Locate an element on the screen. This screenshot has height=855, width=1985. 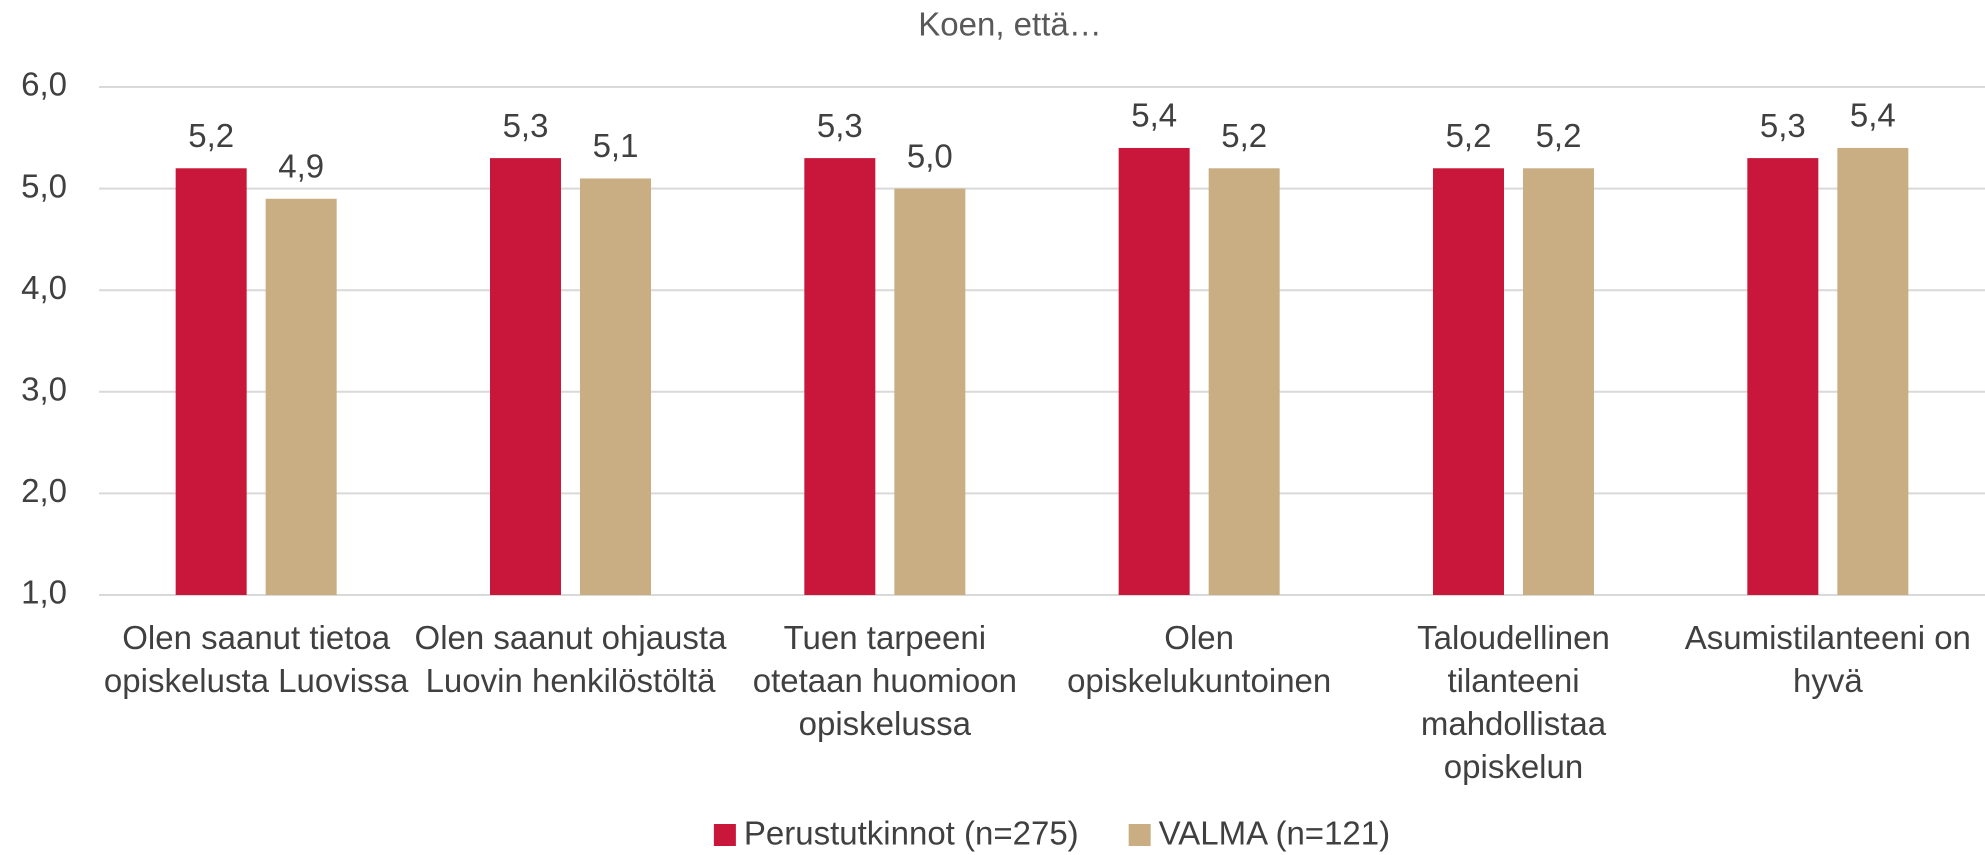
x-tick-line: Olen is located at coordinates (1199, 637).